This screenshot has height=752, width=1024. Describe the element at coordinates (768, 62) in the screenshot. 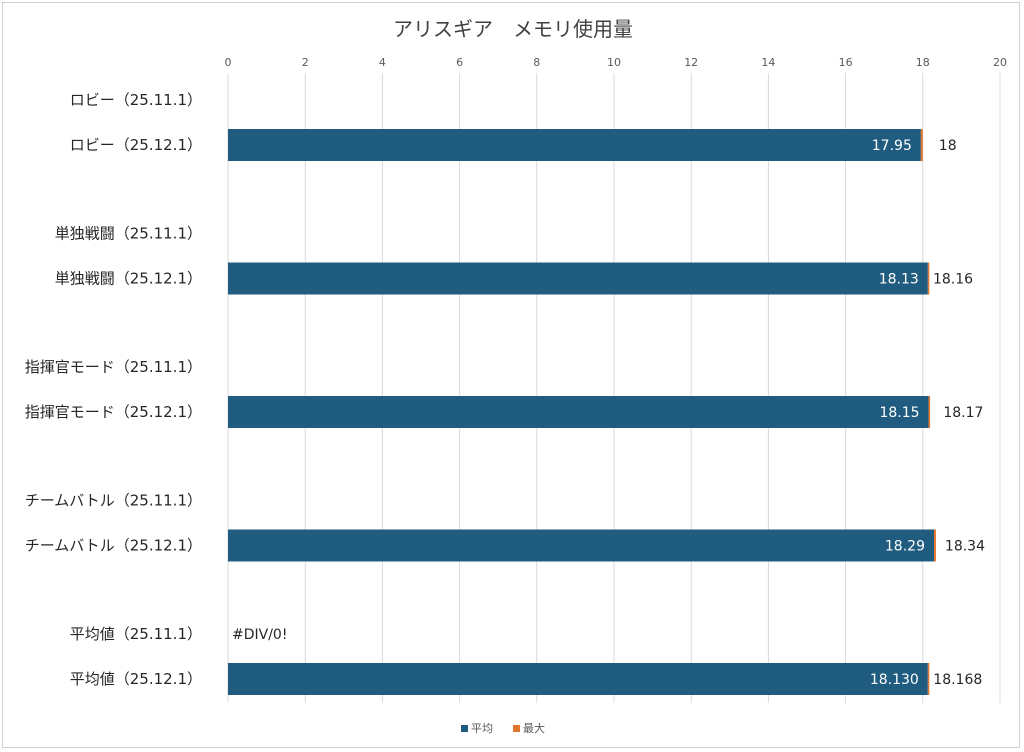

I see `x-tick-label: 14` at that location.